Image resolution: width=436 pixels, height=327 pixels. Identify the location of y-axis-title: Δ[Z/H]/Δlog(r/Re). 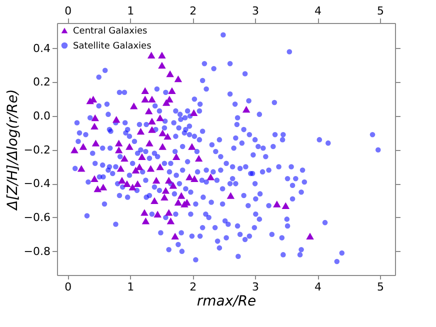
(12, 150).